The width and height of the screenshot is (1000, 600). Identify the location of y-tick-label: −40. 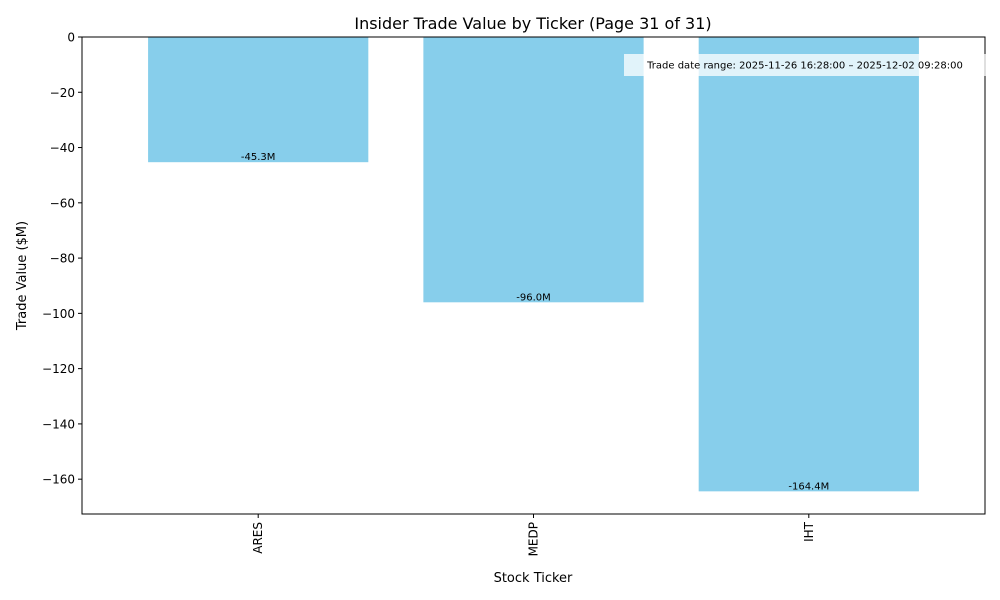
(62, 148).